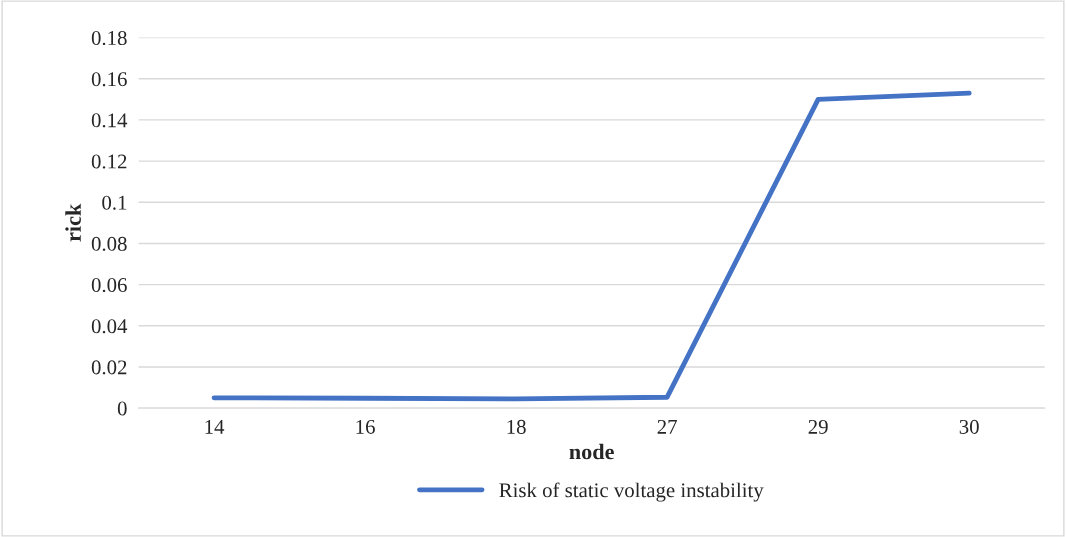 The height and width of the screenshot is (537, 1066). What do you see at coordinates (109, 326) in the screenshot?
I see `y-tick-label: 0.04` at bounding box center [109, 326].